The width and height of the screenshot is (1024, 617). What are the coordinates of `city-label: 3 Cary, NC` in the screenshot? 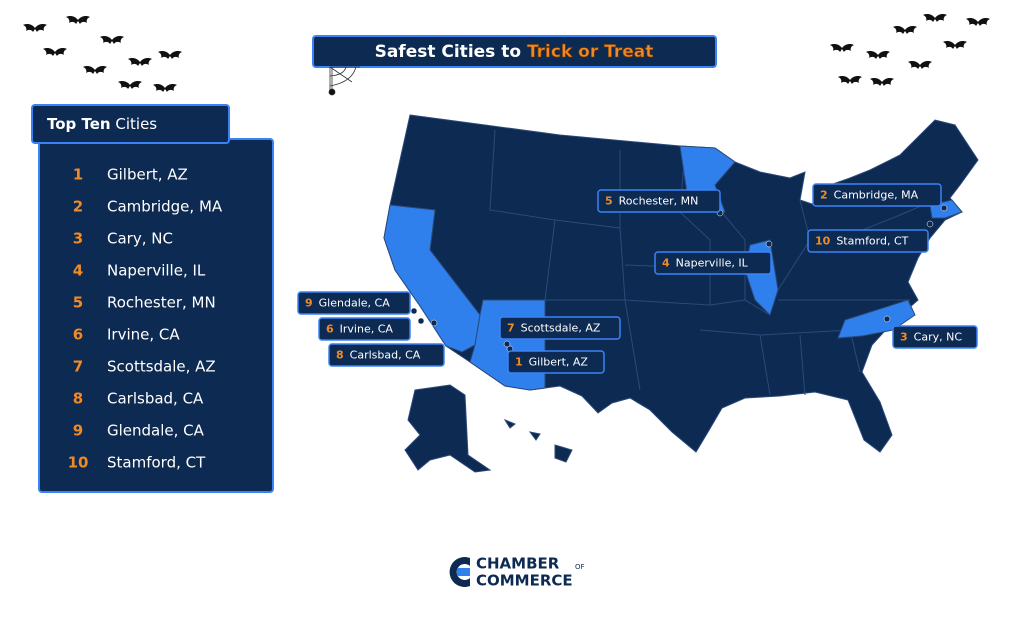 It's located at (931, 337).